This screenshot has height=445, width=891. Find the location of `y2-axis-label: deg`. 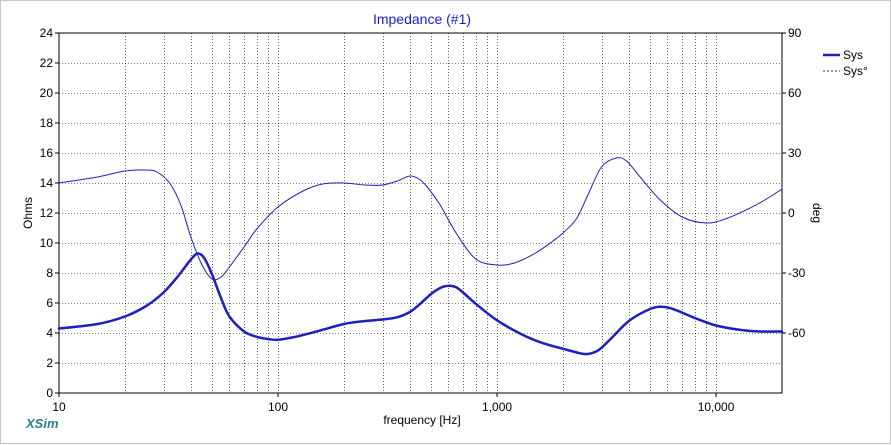

y2-axis-label: deg is located at coordinates (817, 213).